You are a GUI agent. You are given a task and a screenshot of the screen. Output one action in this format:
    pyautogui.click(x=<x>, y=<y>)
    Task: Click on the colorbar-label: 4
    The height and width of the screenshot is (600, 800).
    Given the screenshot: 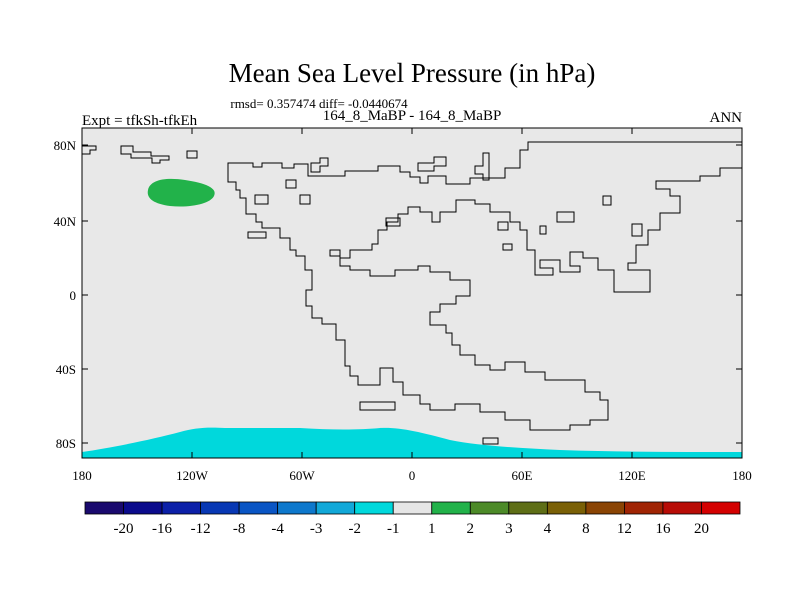 What is the action you would take?
    pyautogui.click(x=548, y=529)
    